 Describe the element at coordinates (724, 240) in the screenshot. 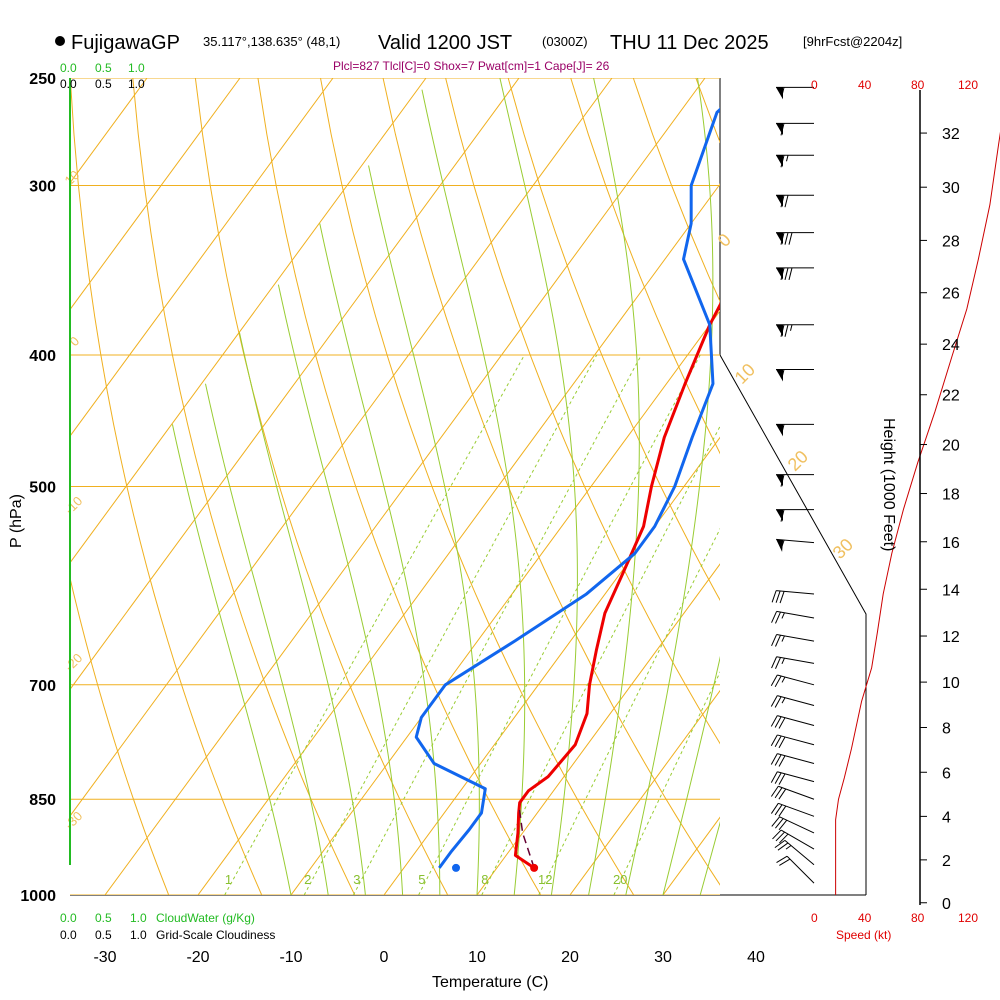

I see `isotherm-label: 0` at that location.